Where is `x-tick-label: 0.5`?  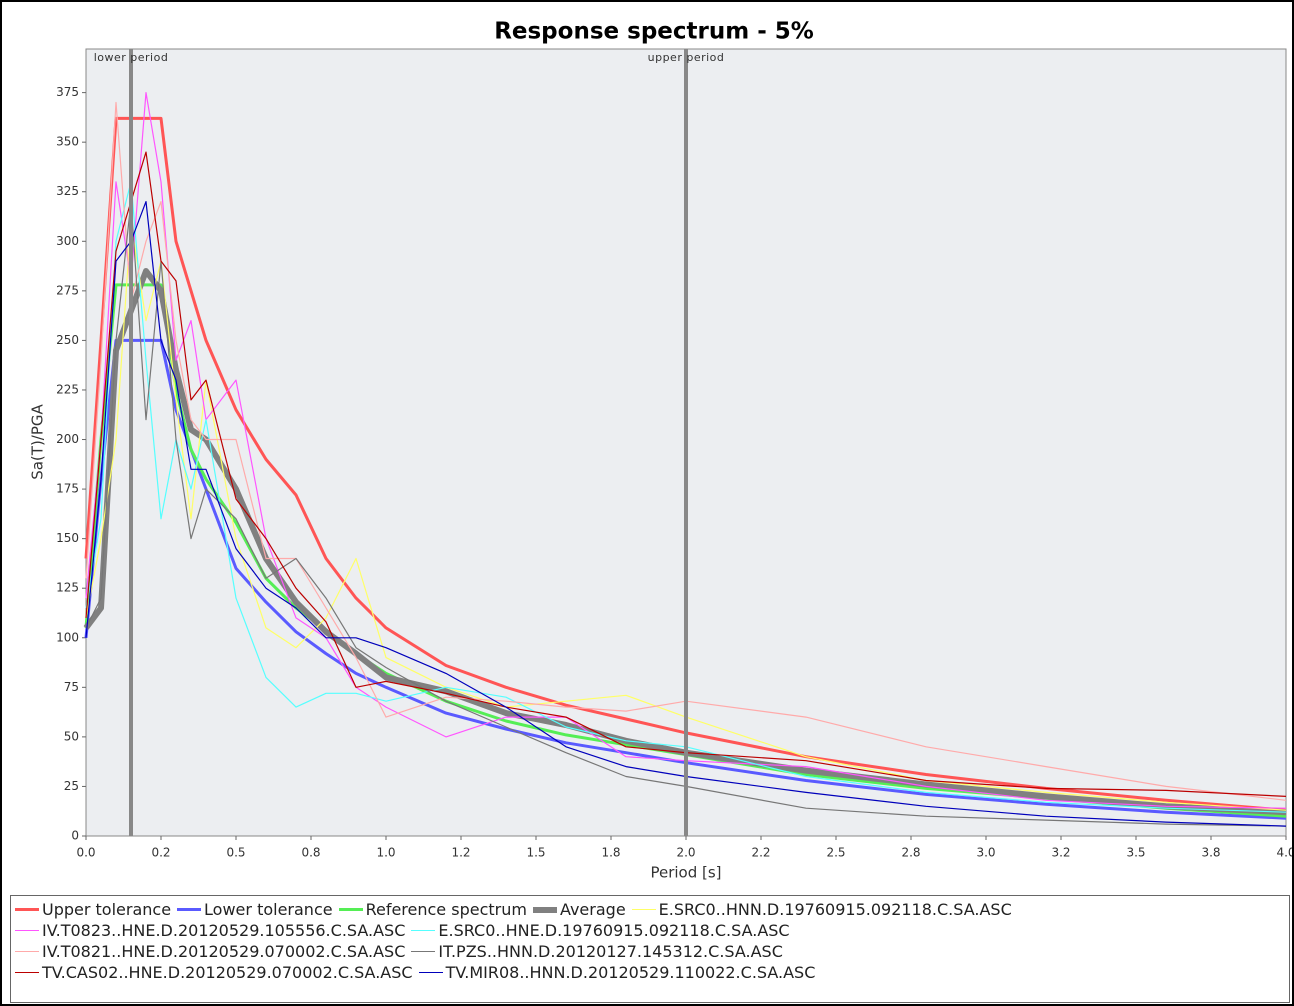
x-tick-label: 0.5 is located at coordinates (235, 853).